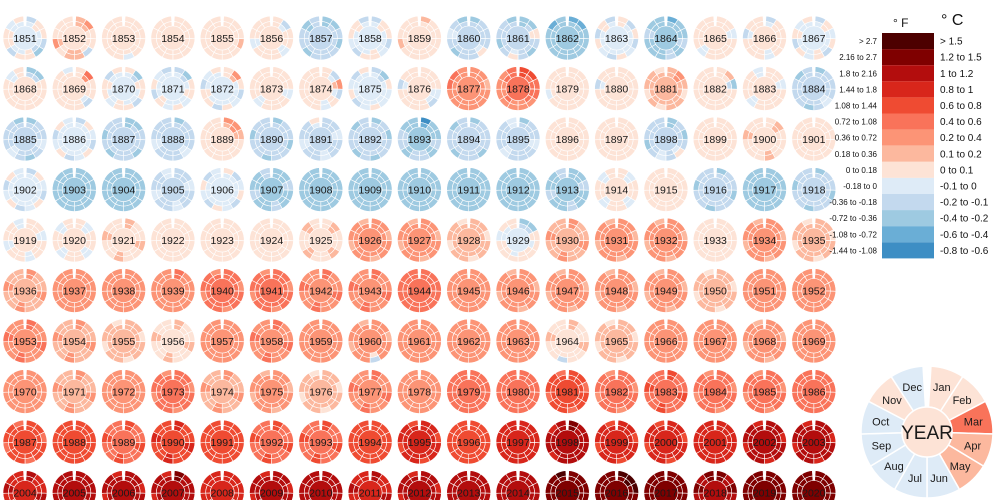 The image size is (1000, 500). I want to click on year-ring: 1865, so click(715, 38).